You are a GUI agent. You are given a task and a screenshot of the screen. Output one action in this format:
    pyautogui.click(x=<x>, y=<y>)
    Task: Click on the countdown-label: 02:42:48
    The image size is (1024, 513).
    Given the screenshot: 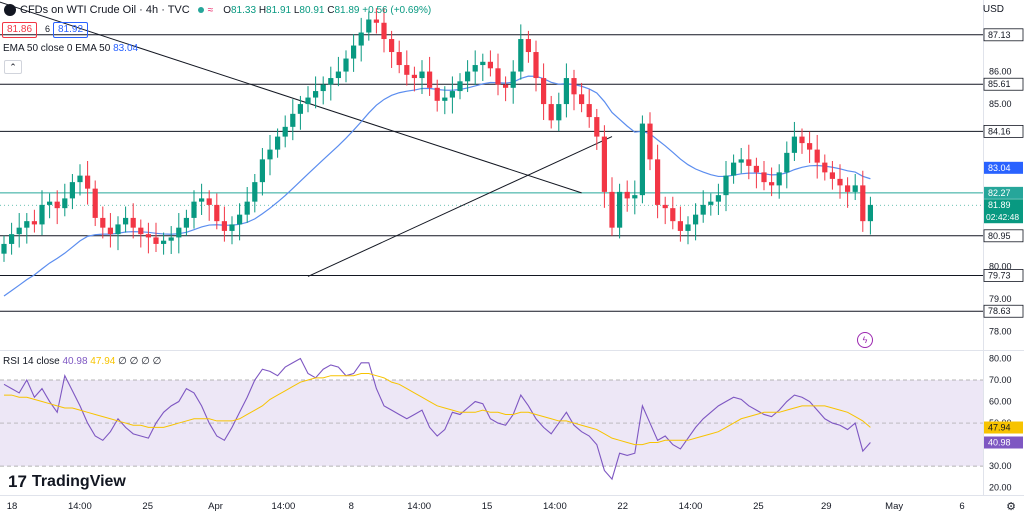 What is the action you would take?
    pyautogui.click(x=1002, y=217)
    